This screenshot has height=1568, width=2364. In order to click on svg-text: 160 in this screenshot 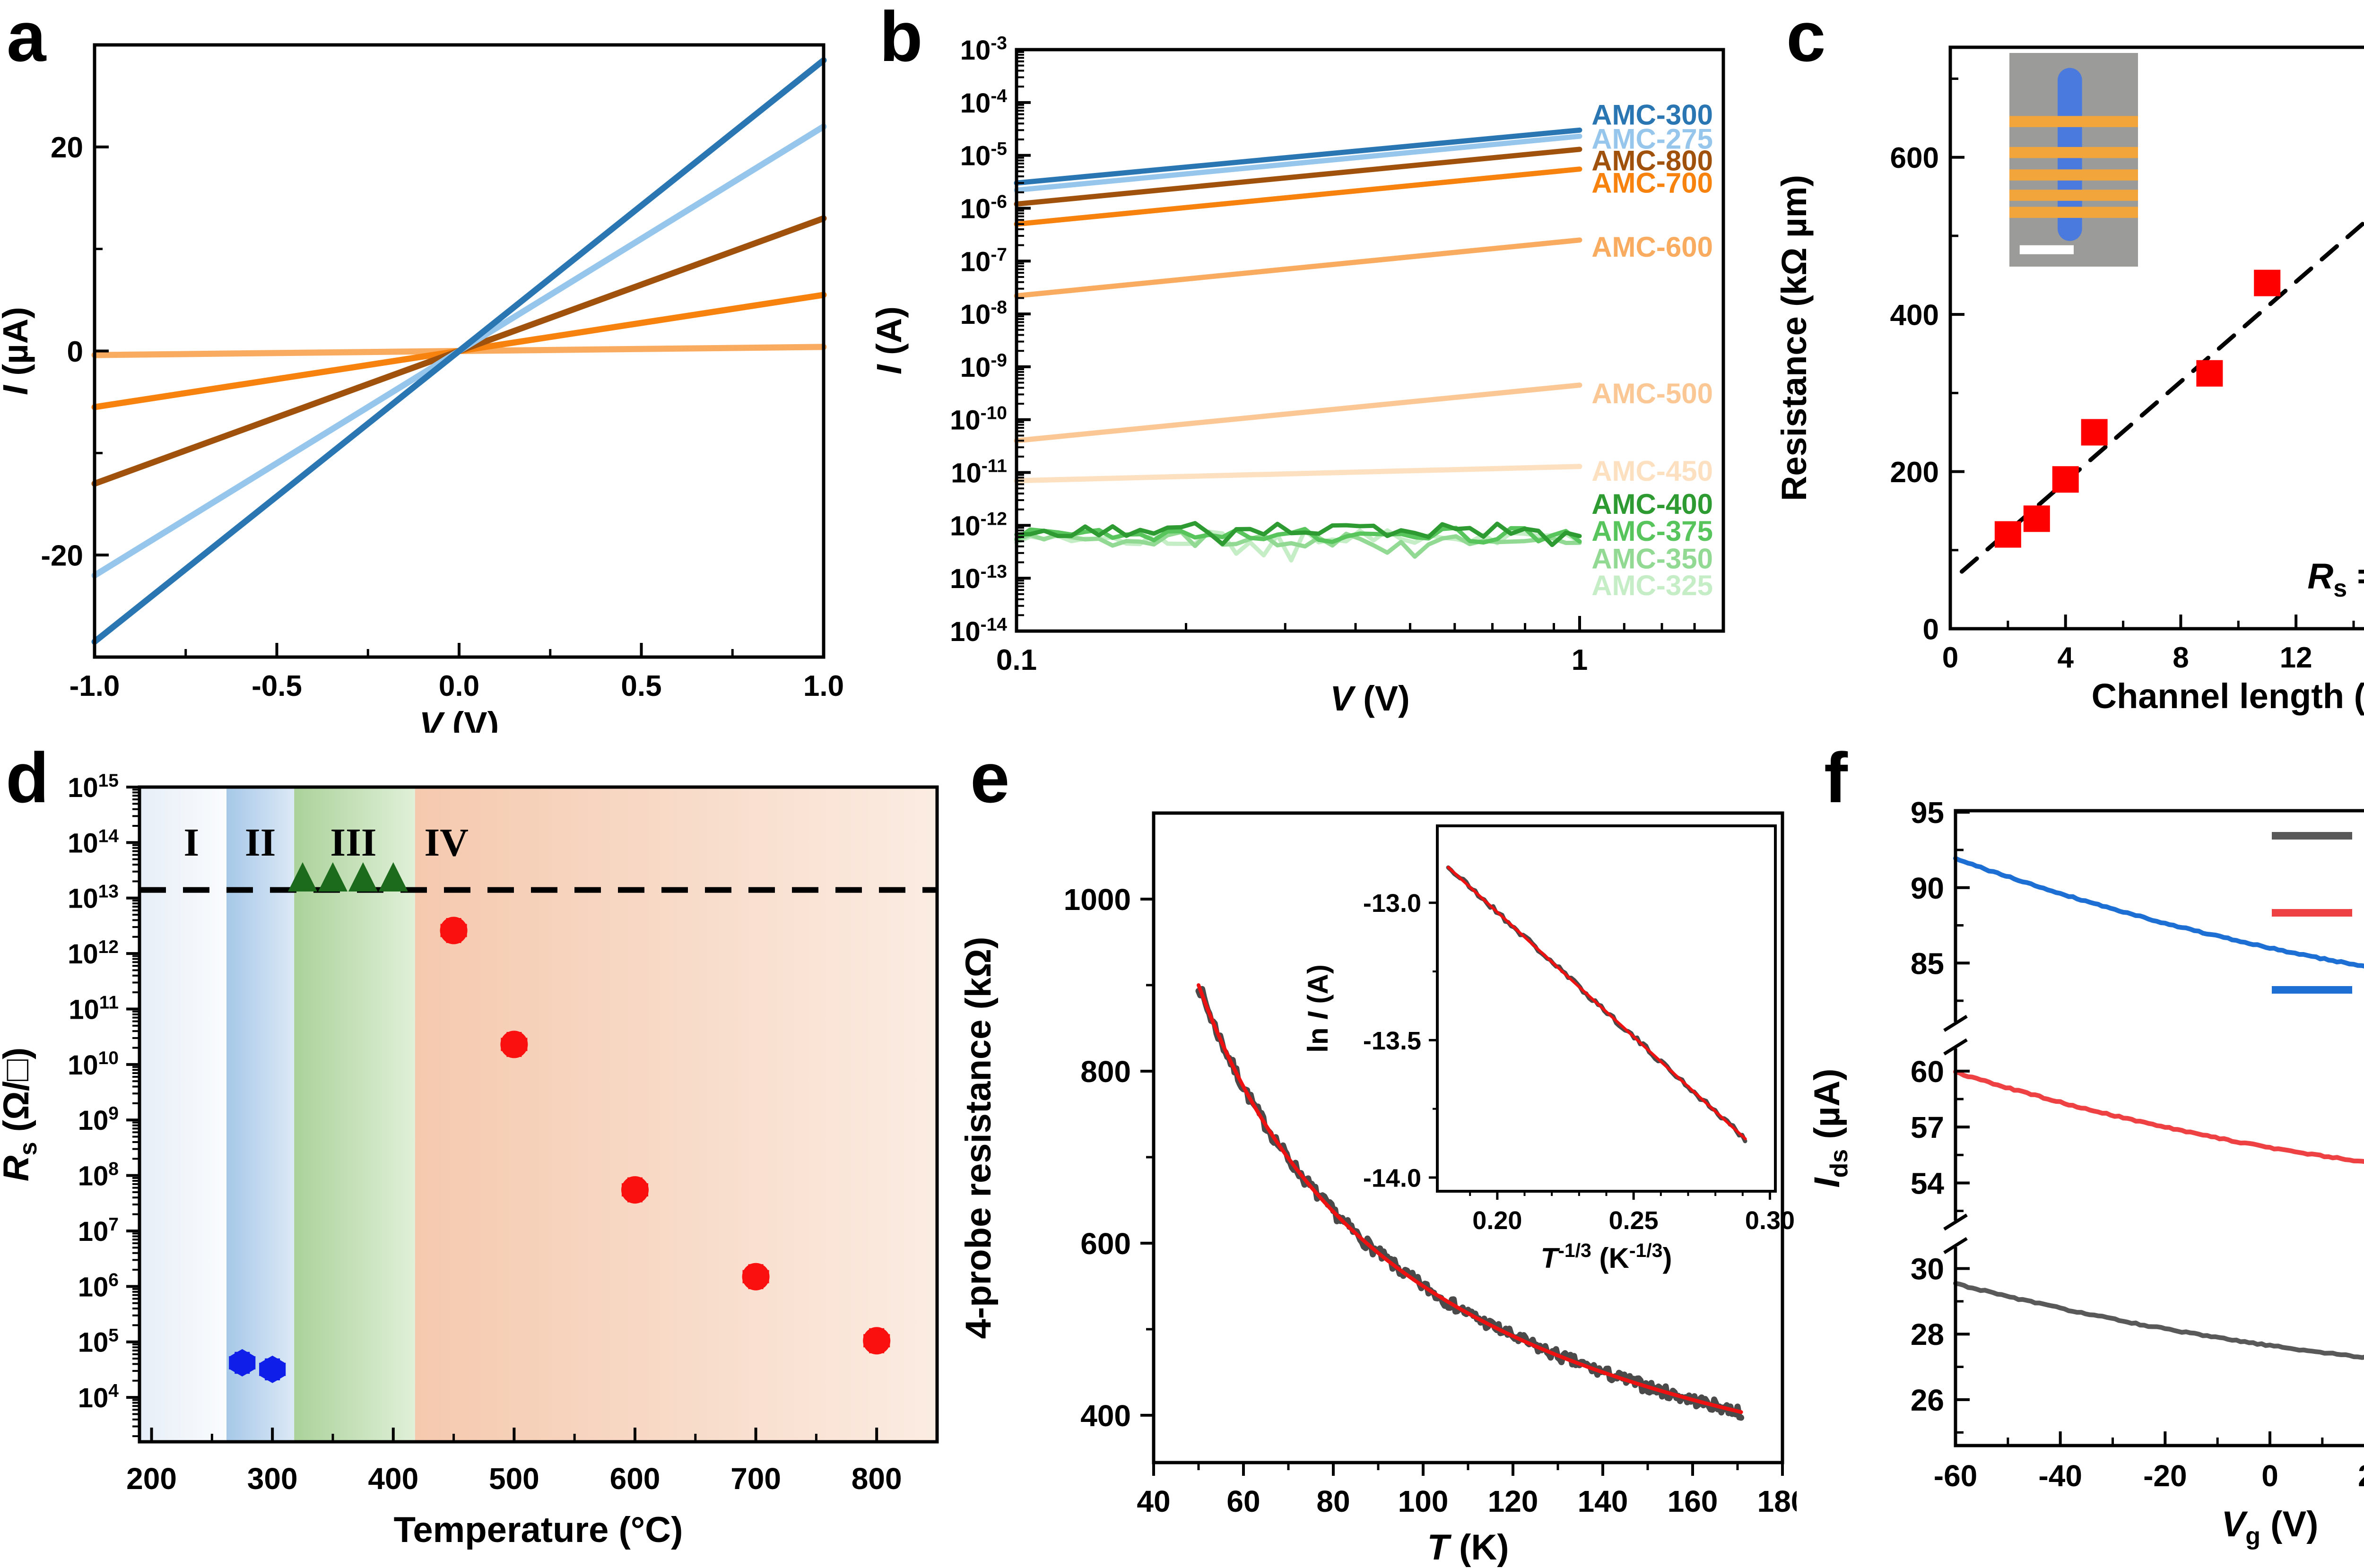, I will do `click(1693, 1501)`.